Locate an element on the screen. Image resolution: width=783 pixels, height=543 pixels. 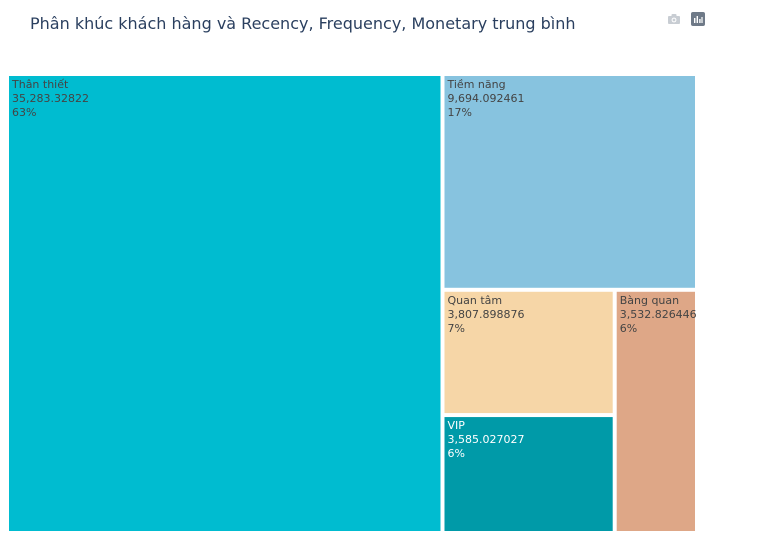
treemap-tile-value: 3,532.826446 is located at coordinates (658, 314).